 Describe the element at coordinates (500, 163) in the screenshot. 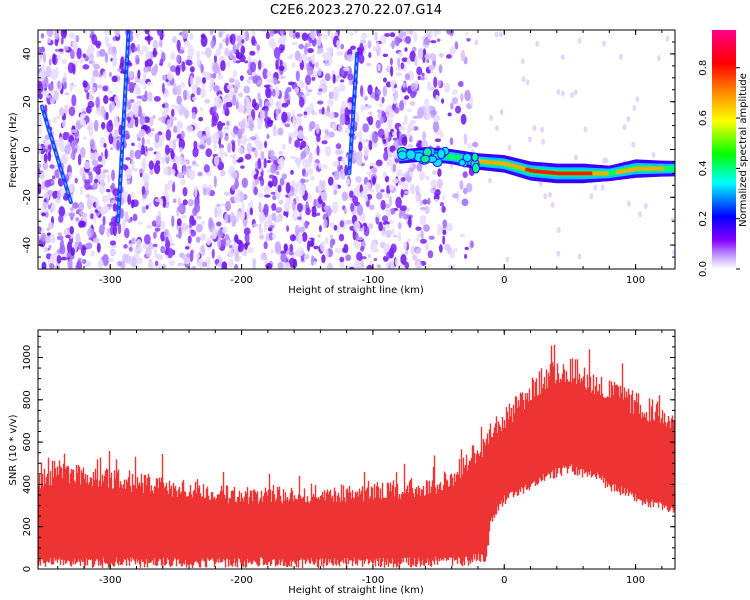

I see `signal-track-core` at that location.